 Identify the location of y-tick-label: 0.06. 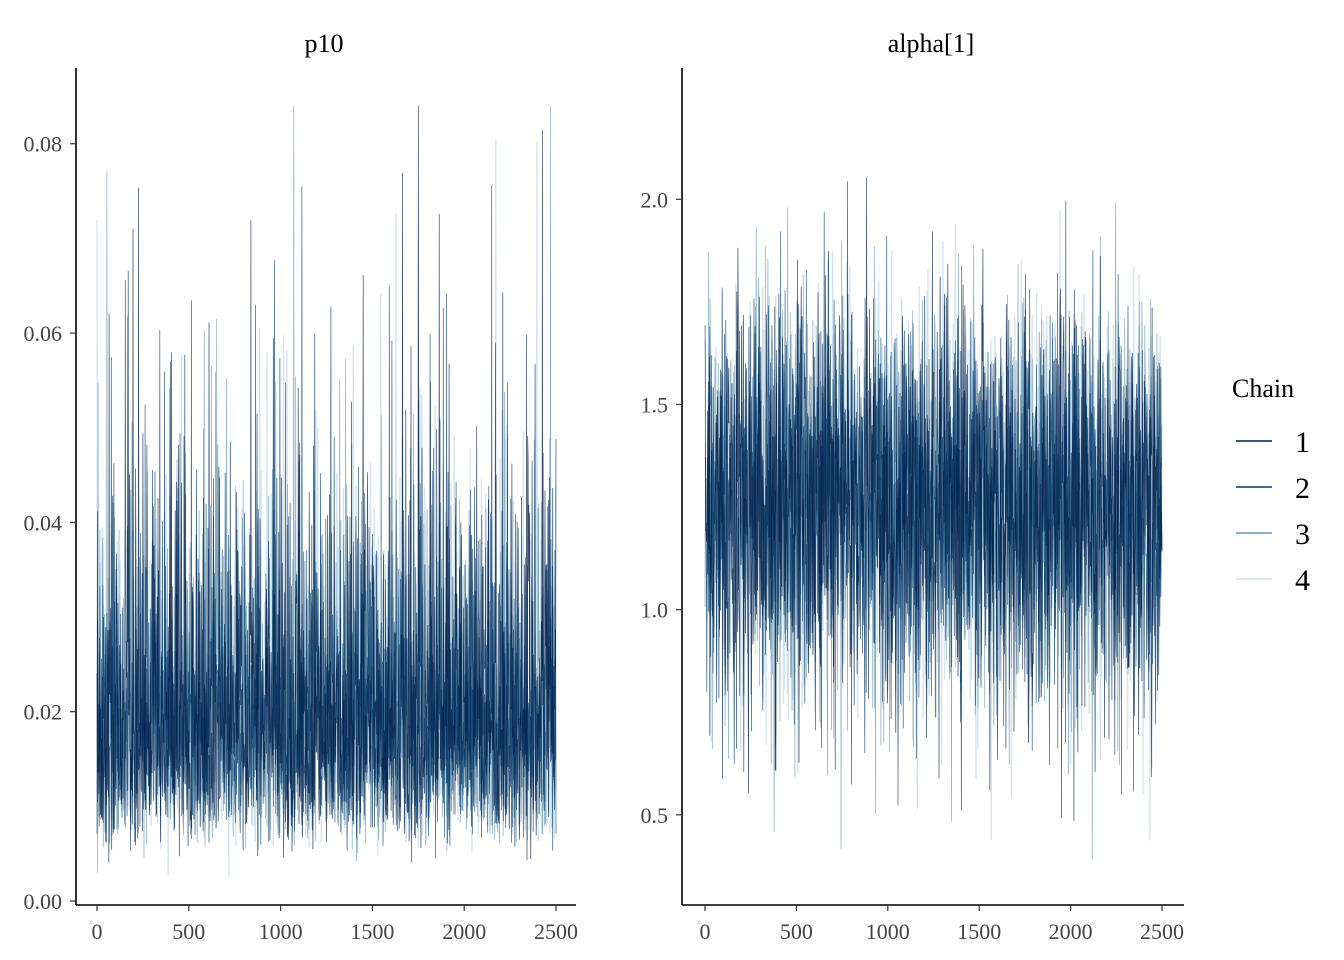
(43, 333).